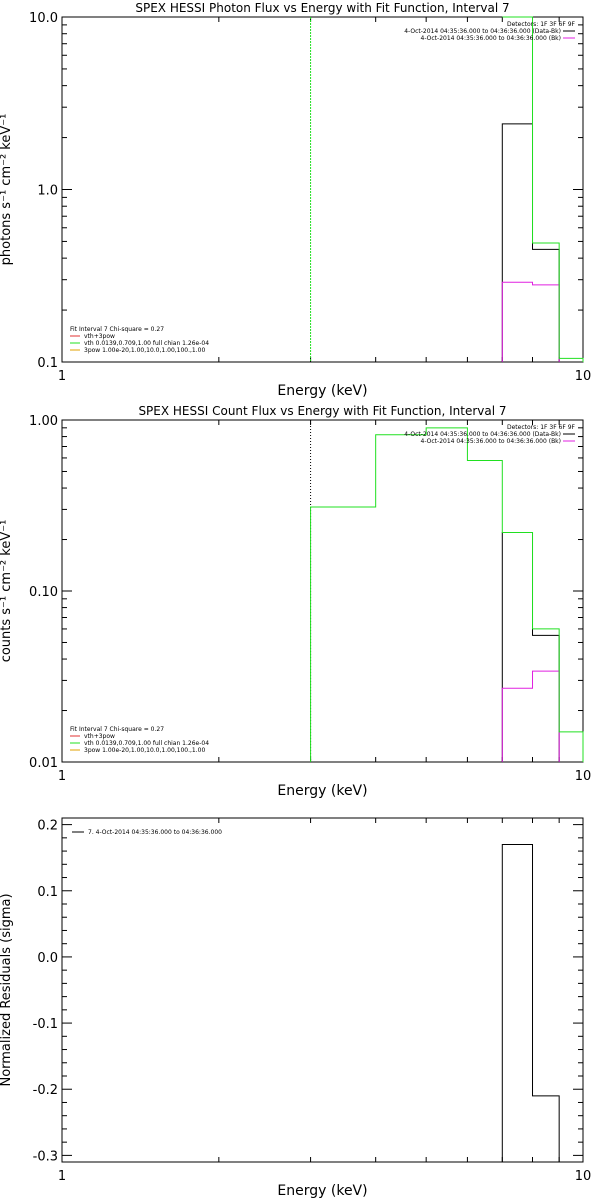 Image resolution: width=600 pixels, height=1200 pixels. I want to click on y-tick-label: 0.2, so click(47, 826).